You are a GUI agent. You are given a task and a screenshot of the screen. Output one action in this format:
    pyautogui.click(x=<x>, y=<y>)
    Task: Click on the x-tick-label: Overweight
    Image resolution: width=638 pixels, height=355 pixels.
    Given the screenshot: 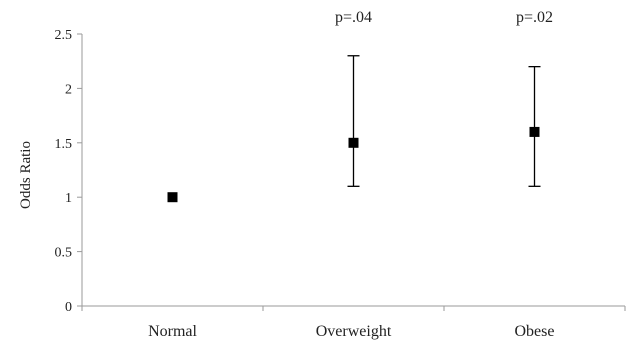 What is the action you would take?
    pyautogui.click(x=354, y=331)
    